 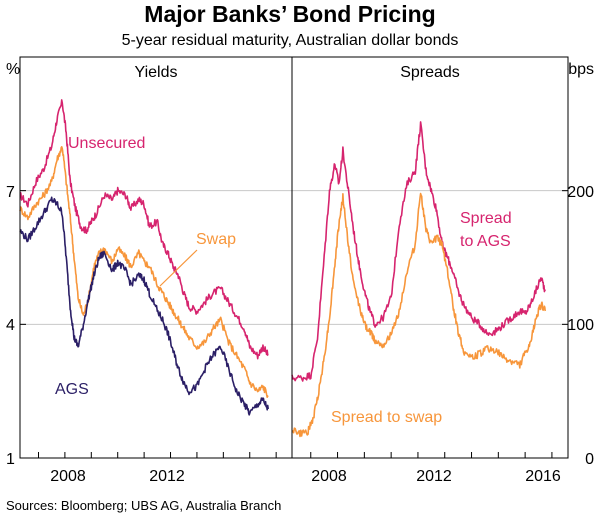 I want to click on panel-title-spreads: Spreads, so click(x=430, y=72).